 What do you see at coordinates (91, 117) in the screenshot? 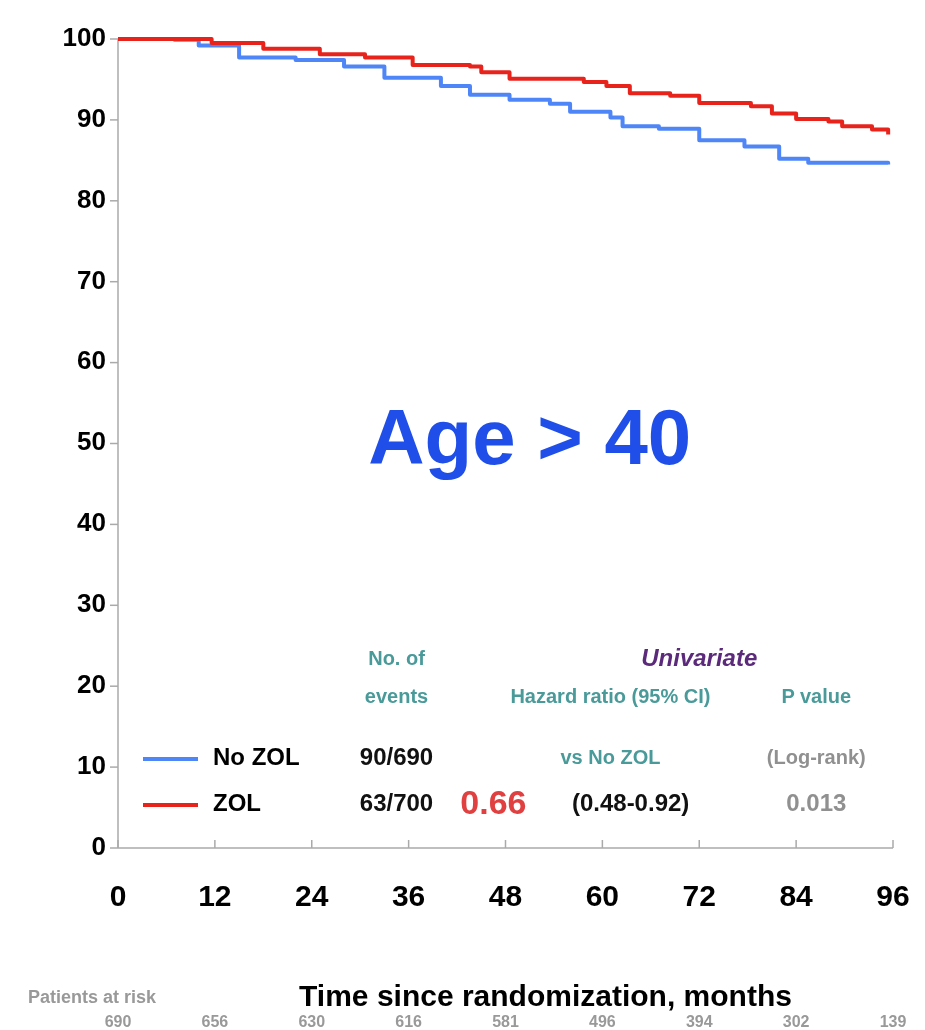
I see `y-tick-label: 90` at bounding box center [91, 117].